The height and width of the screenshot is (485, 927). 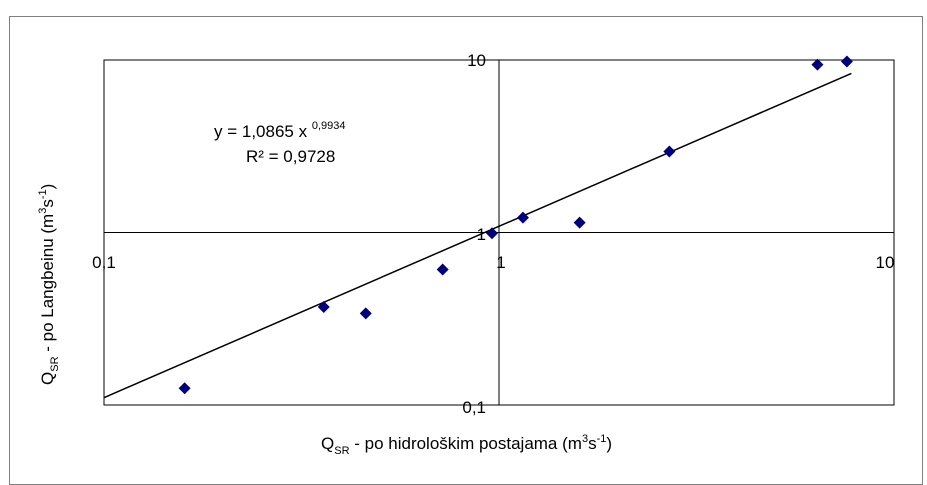 I want to click on y-label-mid: s, so click(x=47, y=203).